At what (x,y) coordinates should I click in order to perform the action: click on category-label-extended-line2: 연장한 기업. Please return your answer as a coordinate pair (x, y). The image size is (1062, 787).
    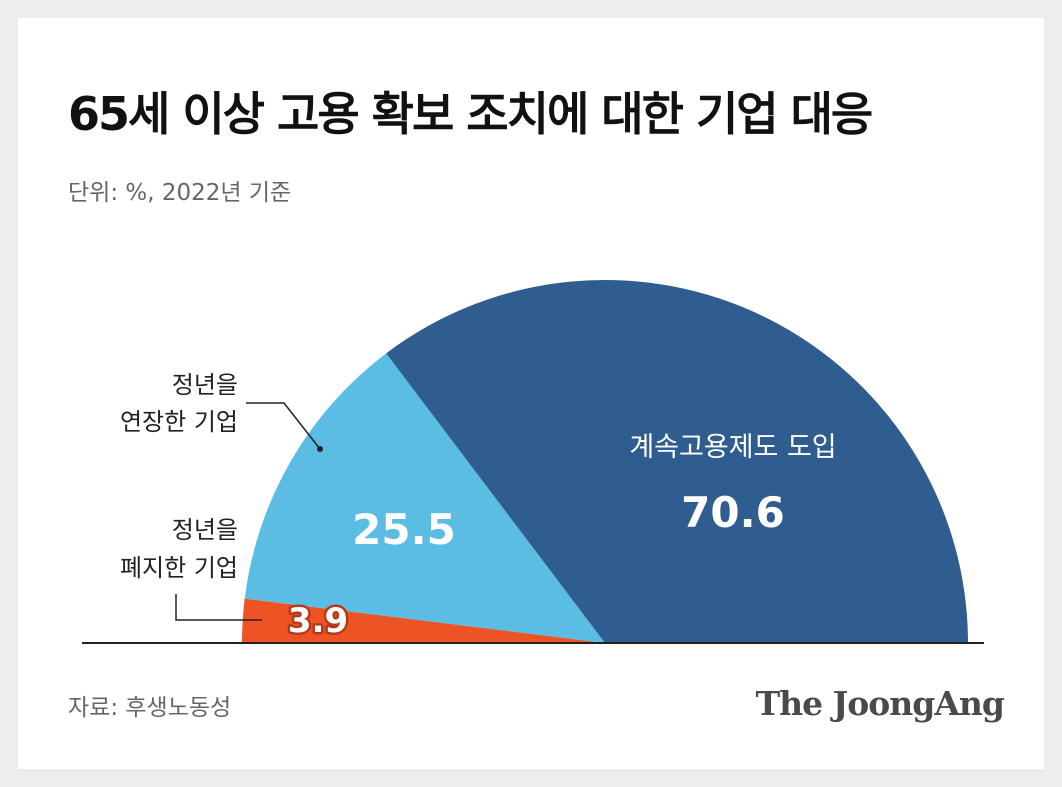
    Looking at the image, I should click on (179, 422).